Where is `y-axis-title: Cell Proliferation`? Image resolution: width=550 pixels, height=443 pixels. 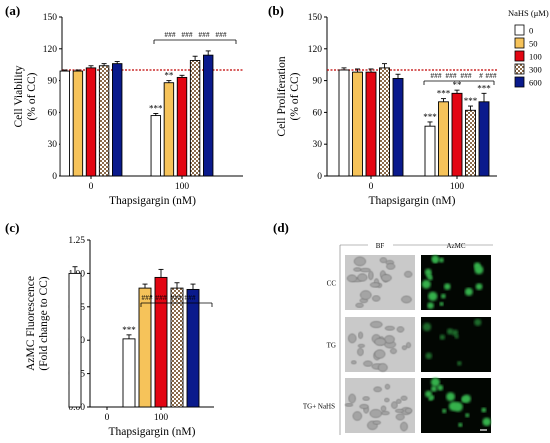
y-axis-title: Cell Proliferation is located at coordinates (282, 96).